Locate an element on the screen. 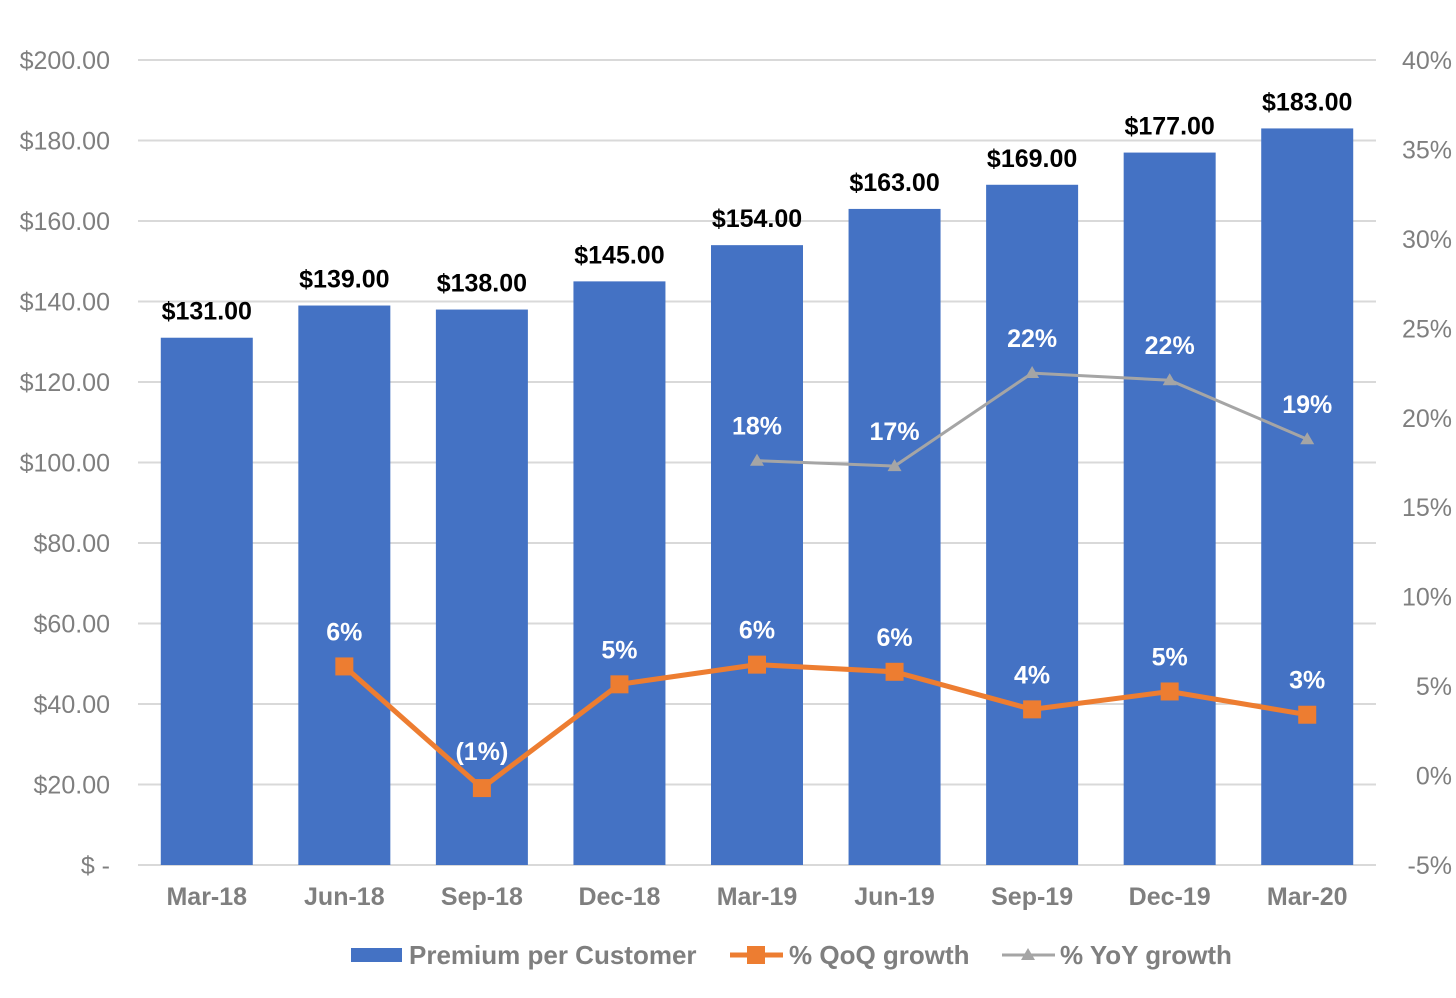 The image size is (1456, 998). legend-marker-yoy is located at coordinates (1028, 954).